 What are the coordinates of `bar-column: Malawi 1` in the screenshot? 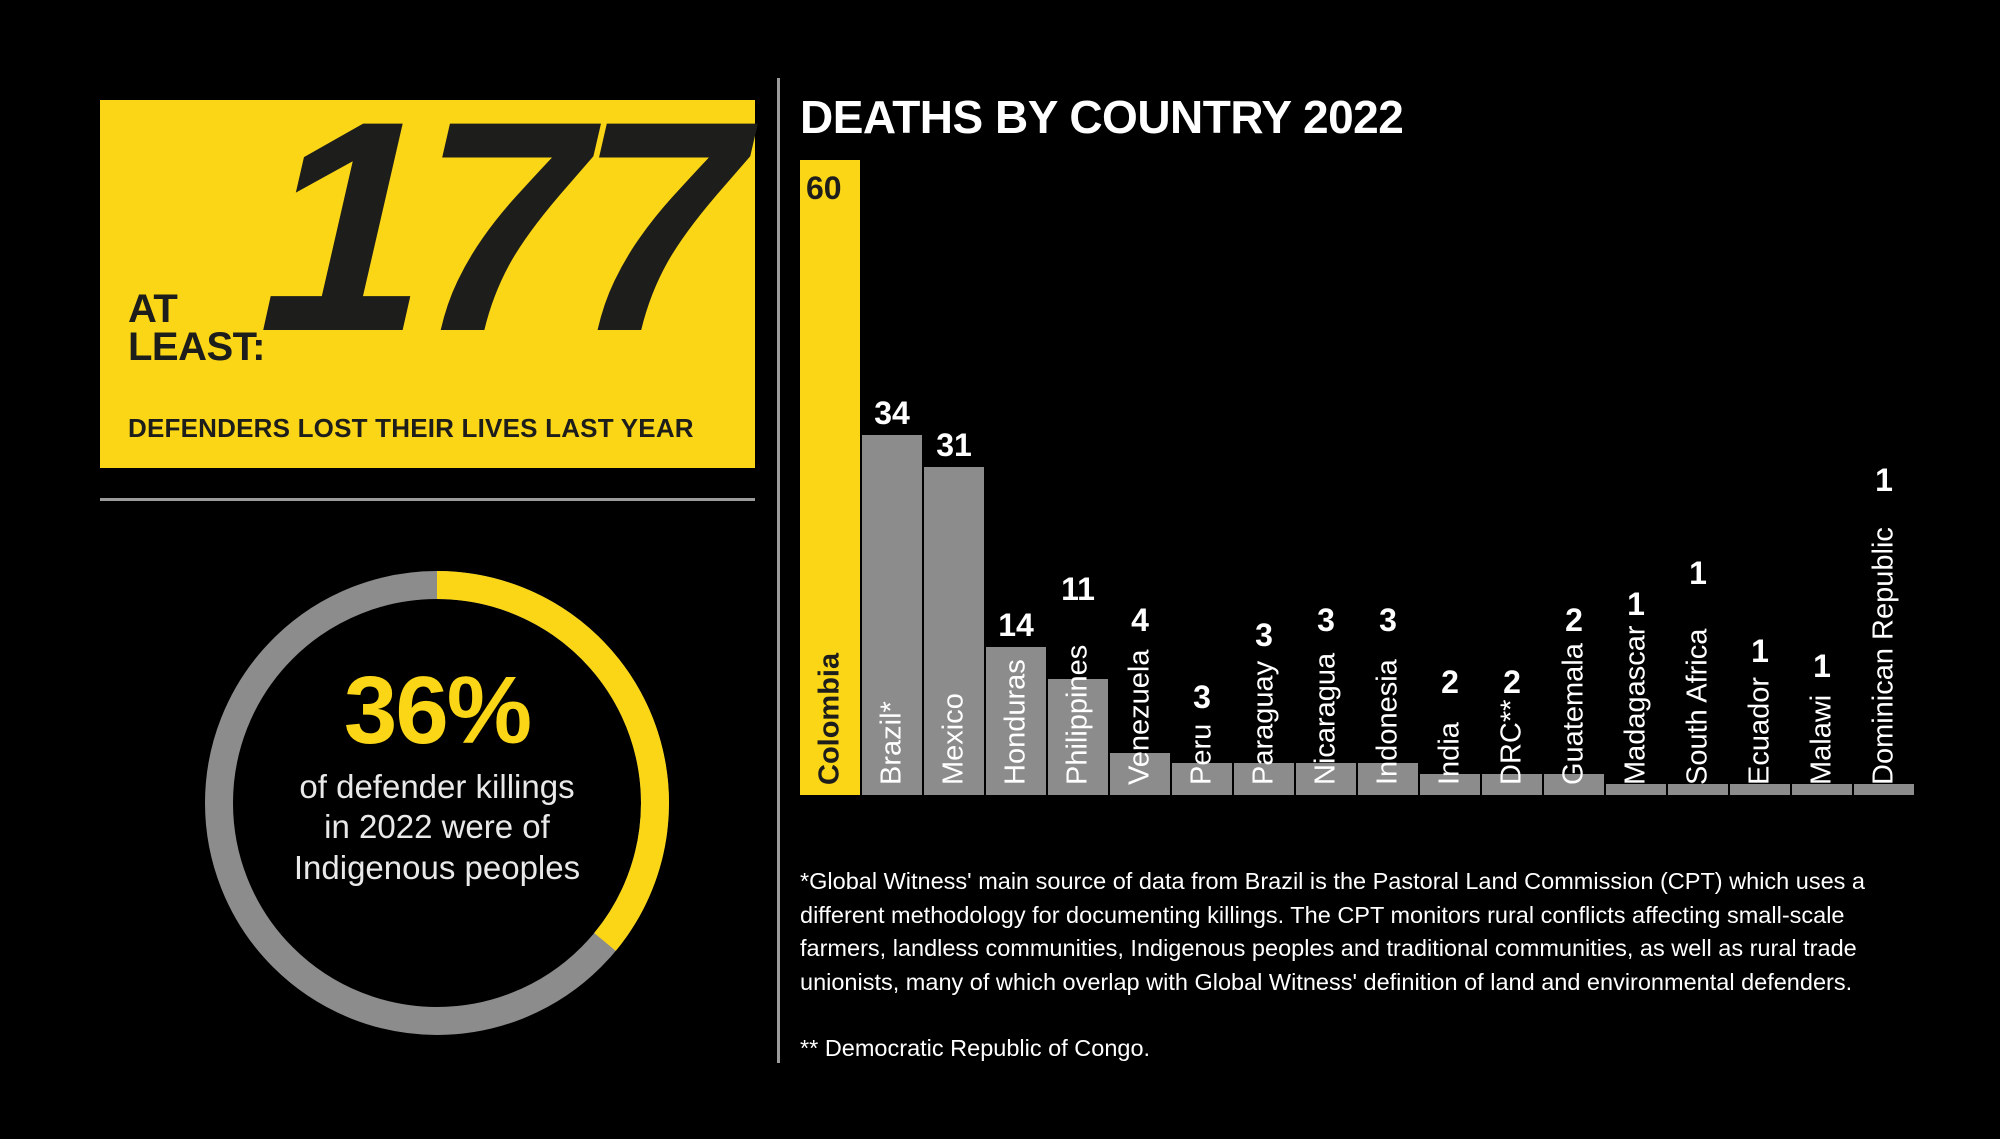 It's located at (1822, 475).